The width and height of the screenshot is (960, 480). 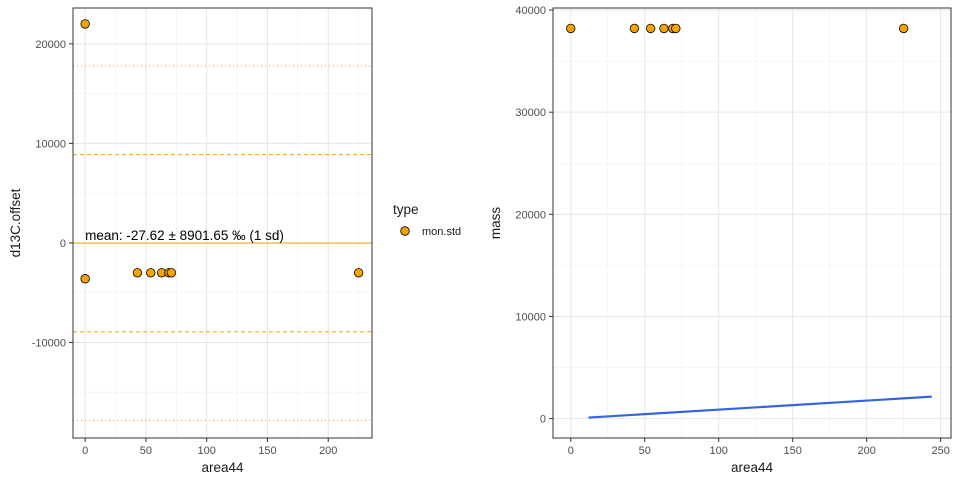 What do you see at coordinates (222, 467) in the screenshot?
I see `left-x-axis-title: area44` at bounding box center [222, 467].